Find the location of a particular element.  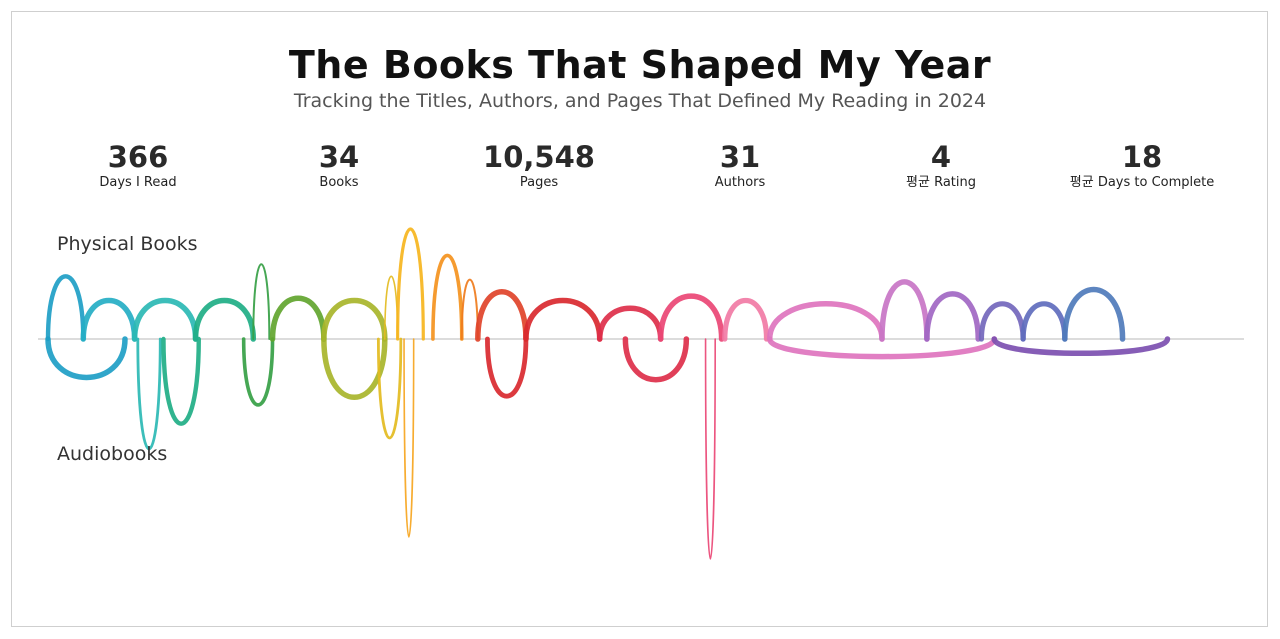

stat-value: 10,548 is located at coordinates (539, 157).